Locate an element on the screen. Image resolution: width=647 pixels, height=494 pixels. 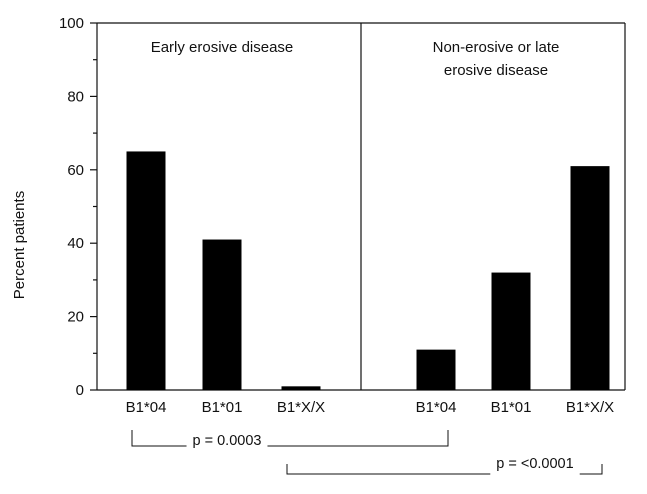
group-label: Non-erosive or late is located at coordinates (496, 47).